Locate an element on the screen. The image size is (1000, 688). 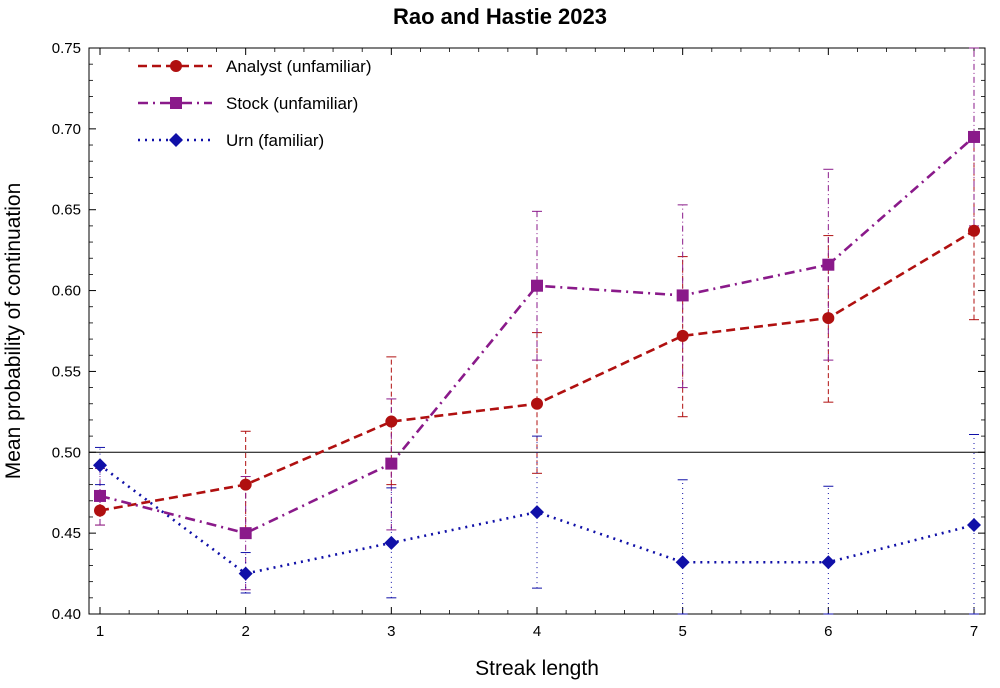
legend-label: Urn (familiar) is located at coordinates (275, 140).